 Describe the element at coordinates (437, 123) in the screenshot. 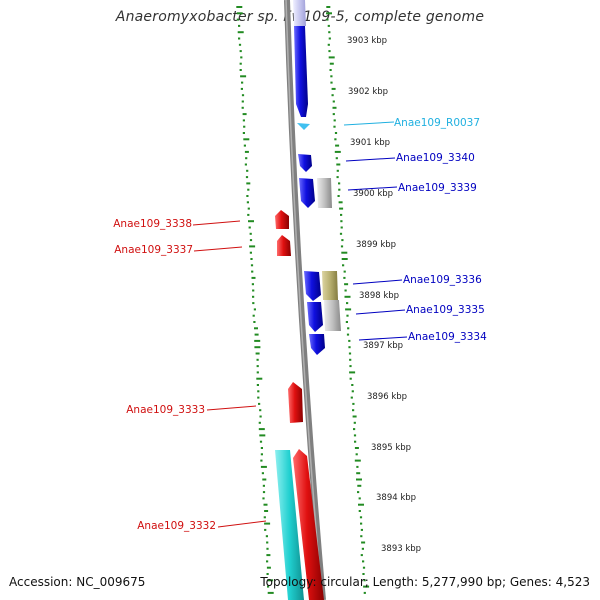

I see `gene-label-anae109-r0037: Anae109_R0037` at that location.